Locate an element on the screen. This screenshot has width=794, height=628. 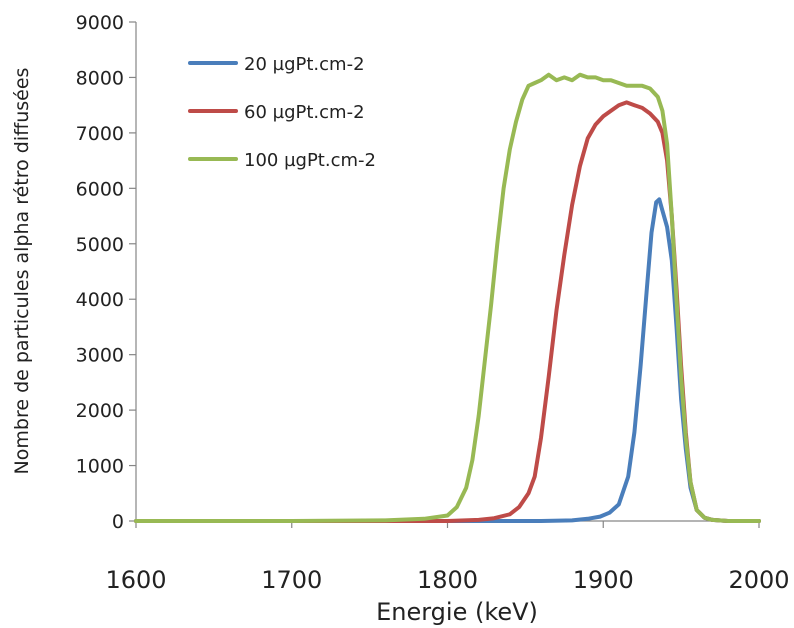
y-tick-label: 8000 is located at coordinates (100, 78).